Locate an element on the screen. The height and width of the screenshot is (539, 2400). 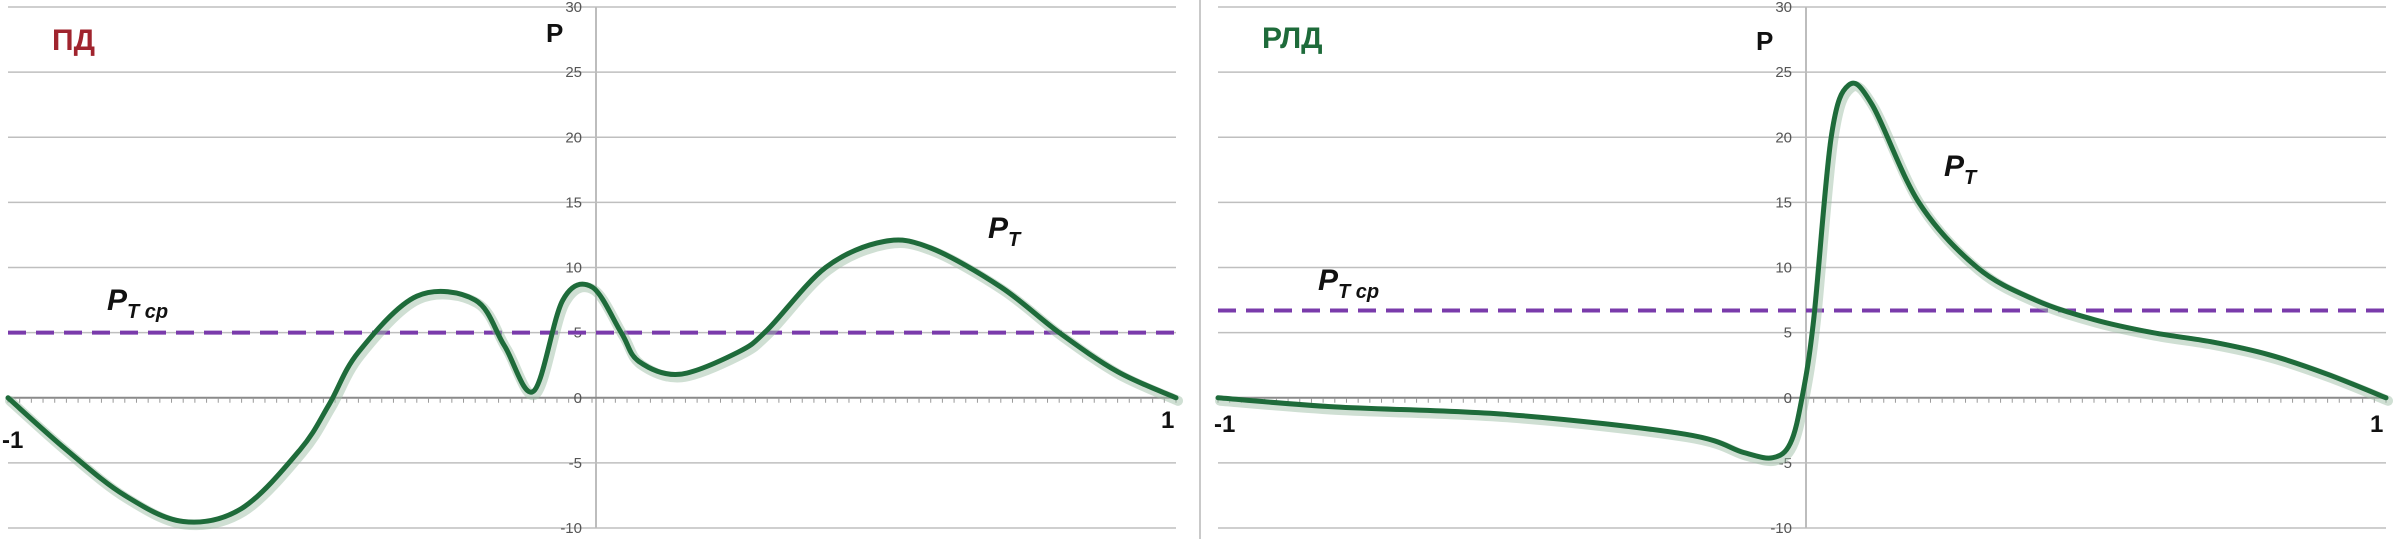
chart-title: ПД is located at coordinates (73, 40).